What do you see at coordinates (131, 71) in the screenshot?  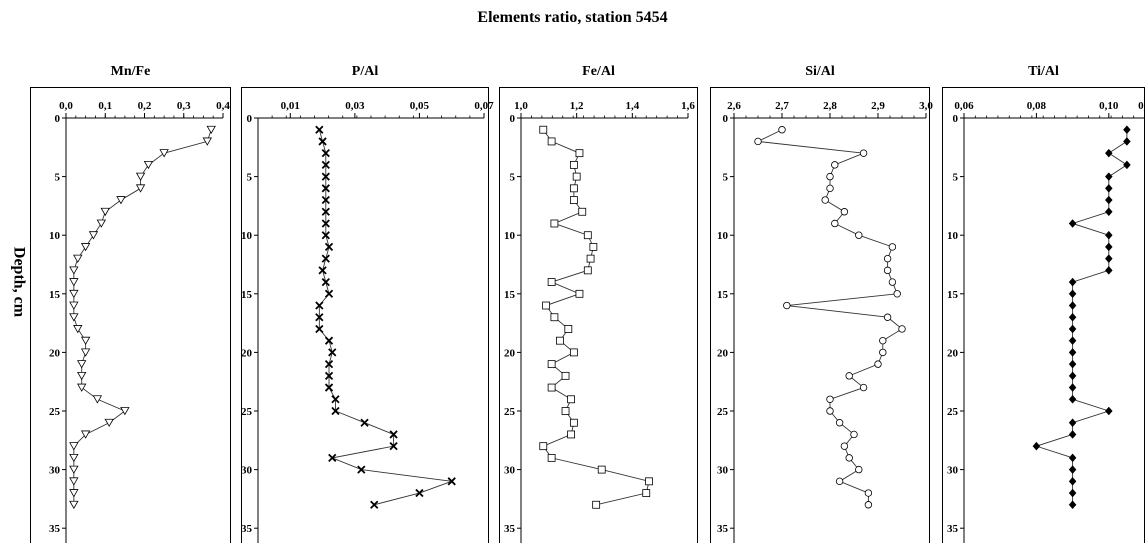 I see `panel-title: Mn/Fe` at bounding box center [131, 71].